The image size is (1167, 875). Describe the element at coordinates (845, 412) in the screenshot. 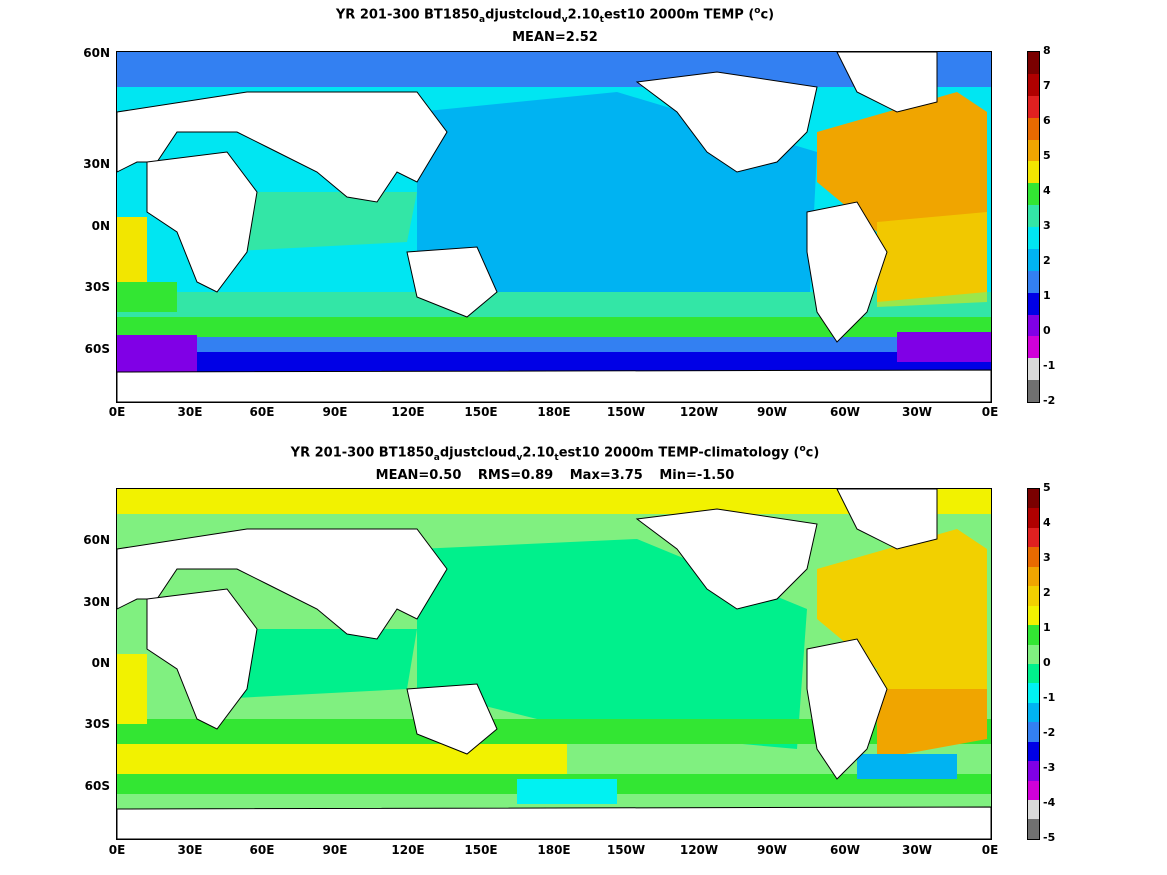

I see `panel1-xlabel: 60W` at that location.